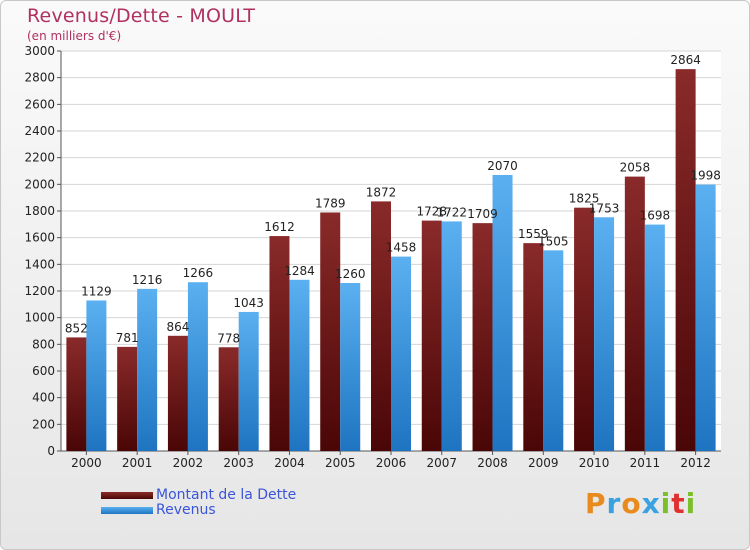 The width and height of the screenshot is (750, 550). I want to click on x-tick-label: 2008, so click(492, 463).